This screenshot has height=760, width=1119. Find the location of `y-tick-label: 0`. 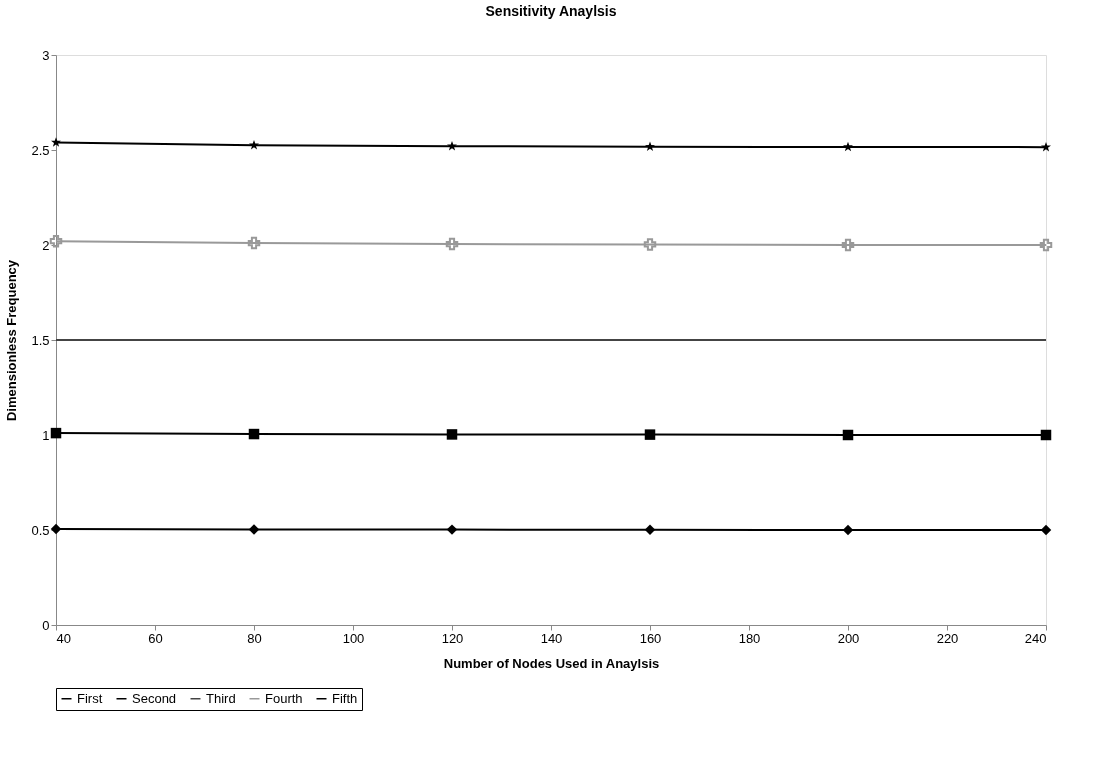

y-tick-label: 0 is located at coordinates (46, 625).